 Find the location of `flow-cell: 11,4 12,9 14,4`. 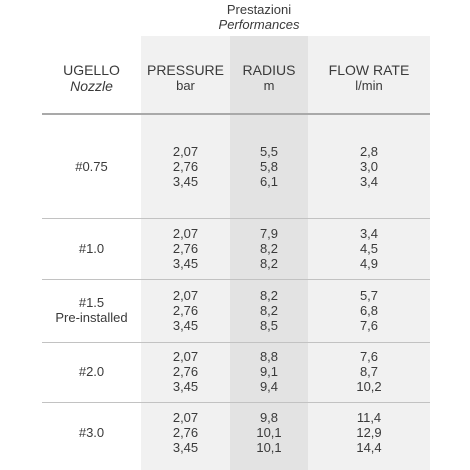

flow-cell: 11,4 12,9 14,4 is located at coordinates (369, 432).